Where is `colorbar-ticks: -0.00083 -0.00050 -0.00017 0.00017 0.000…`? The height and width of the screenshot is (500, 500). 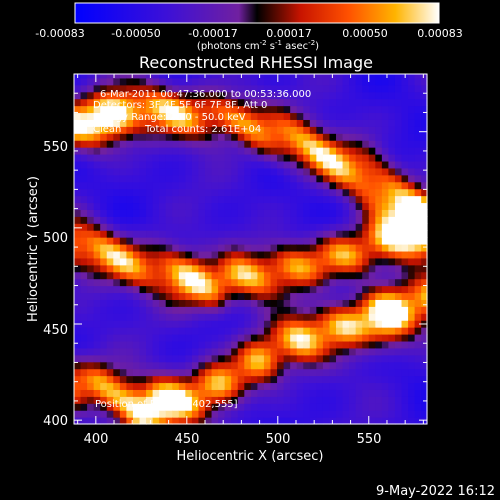
colorbar-ticks: -0.00083 -0.00050 -0.00017 0.00017 0.000… is located at coordinates (248, 33).